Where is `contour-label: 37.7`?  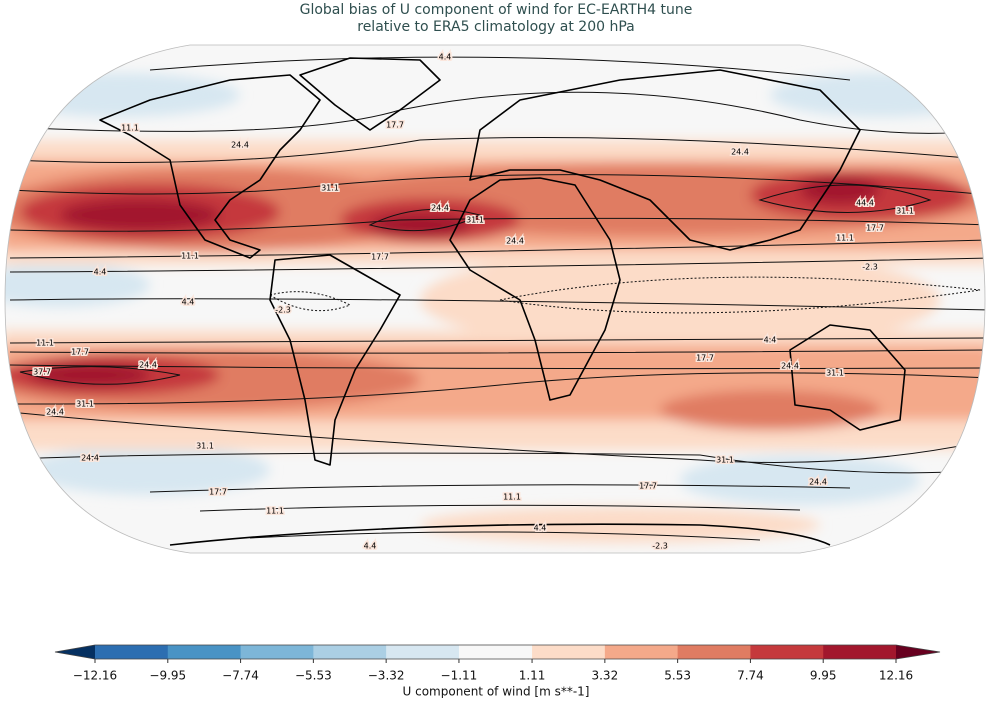
contour-label: 37.7 is located at coordinates (42, 372).